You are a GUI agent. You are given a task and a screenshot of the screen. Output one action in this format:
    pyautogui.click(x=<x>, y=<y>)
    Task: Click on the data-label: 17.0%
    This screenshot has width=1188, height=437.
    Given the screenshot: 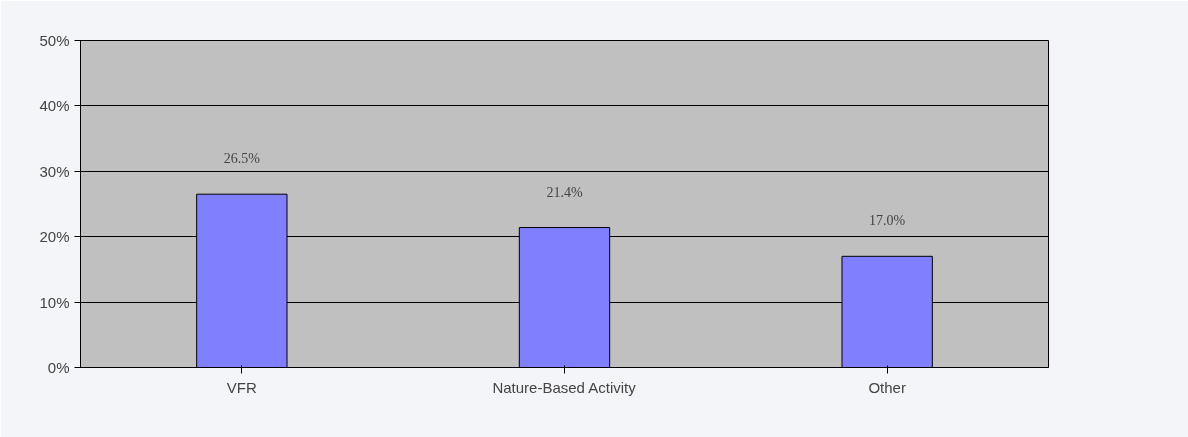 What is the action you would take?
    pyautogui.click(x=887, y=221)
    